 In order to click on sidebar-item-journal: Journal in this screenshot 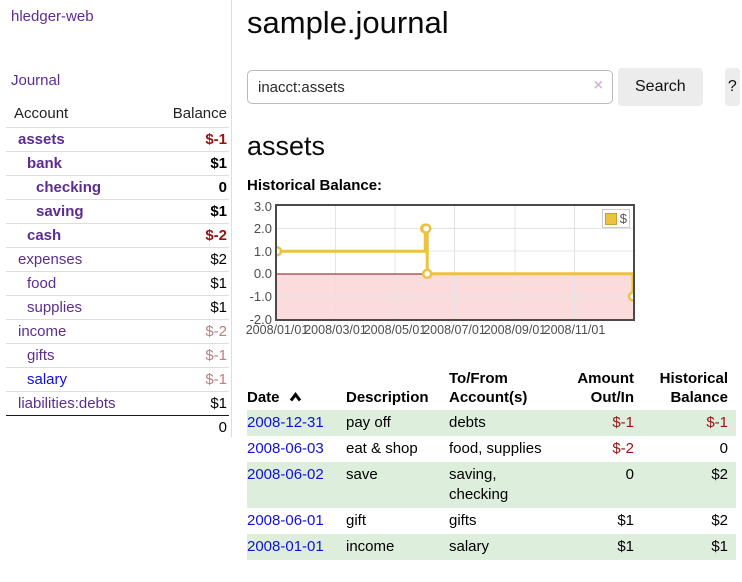, I will do `click(36, 80)`.